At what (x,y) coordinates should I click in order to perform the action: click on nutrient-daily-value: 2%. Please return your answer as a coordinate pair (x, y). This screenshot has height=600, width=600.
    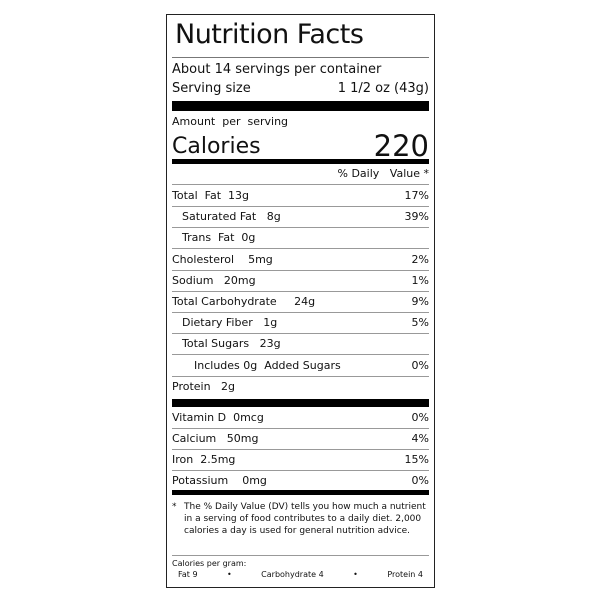
    Looking at the image, I should click on (420, 259).